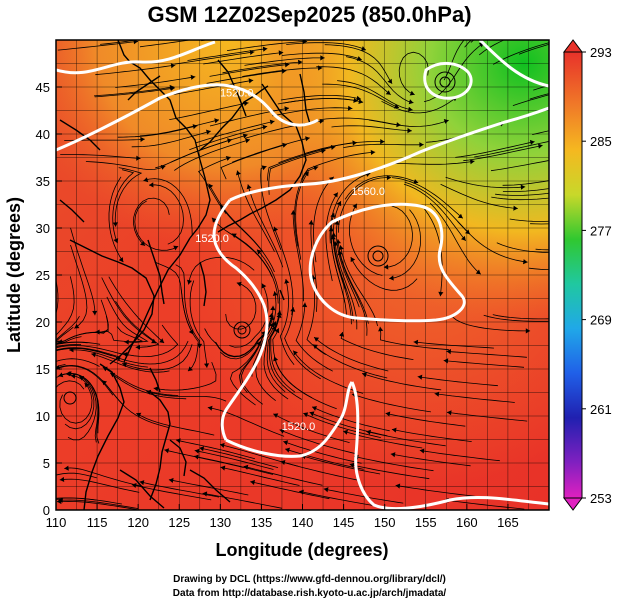 The height and width of the screenshot is (605, 619). What do you see at coordinates (309, 14) in the screenshot?
I see `chart-title: GSM 12Z02Sep2025 (850.0hPa)` at bounding box center [309, 14].